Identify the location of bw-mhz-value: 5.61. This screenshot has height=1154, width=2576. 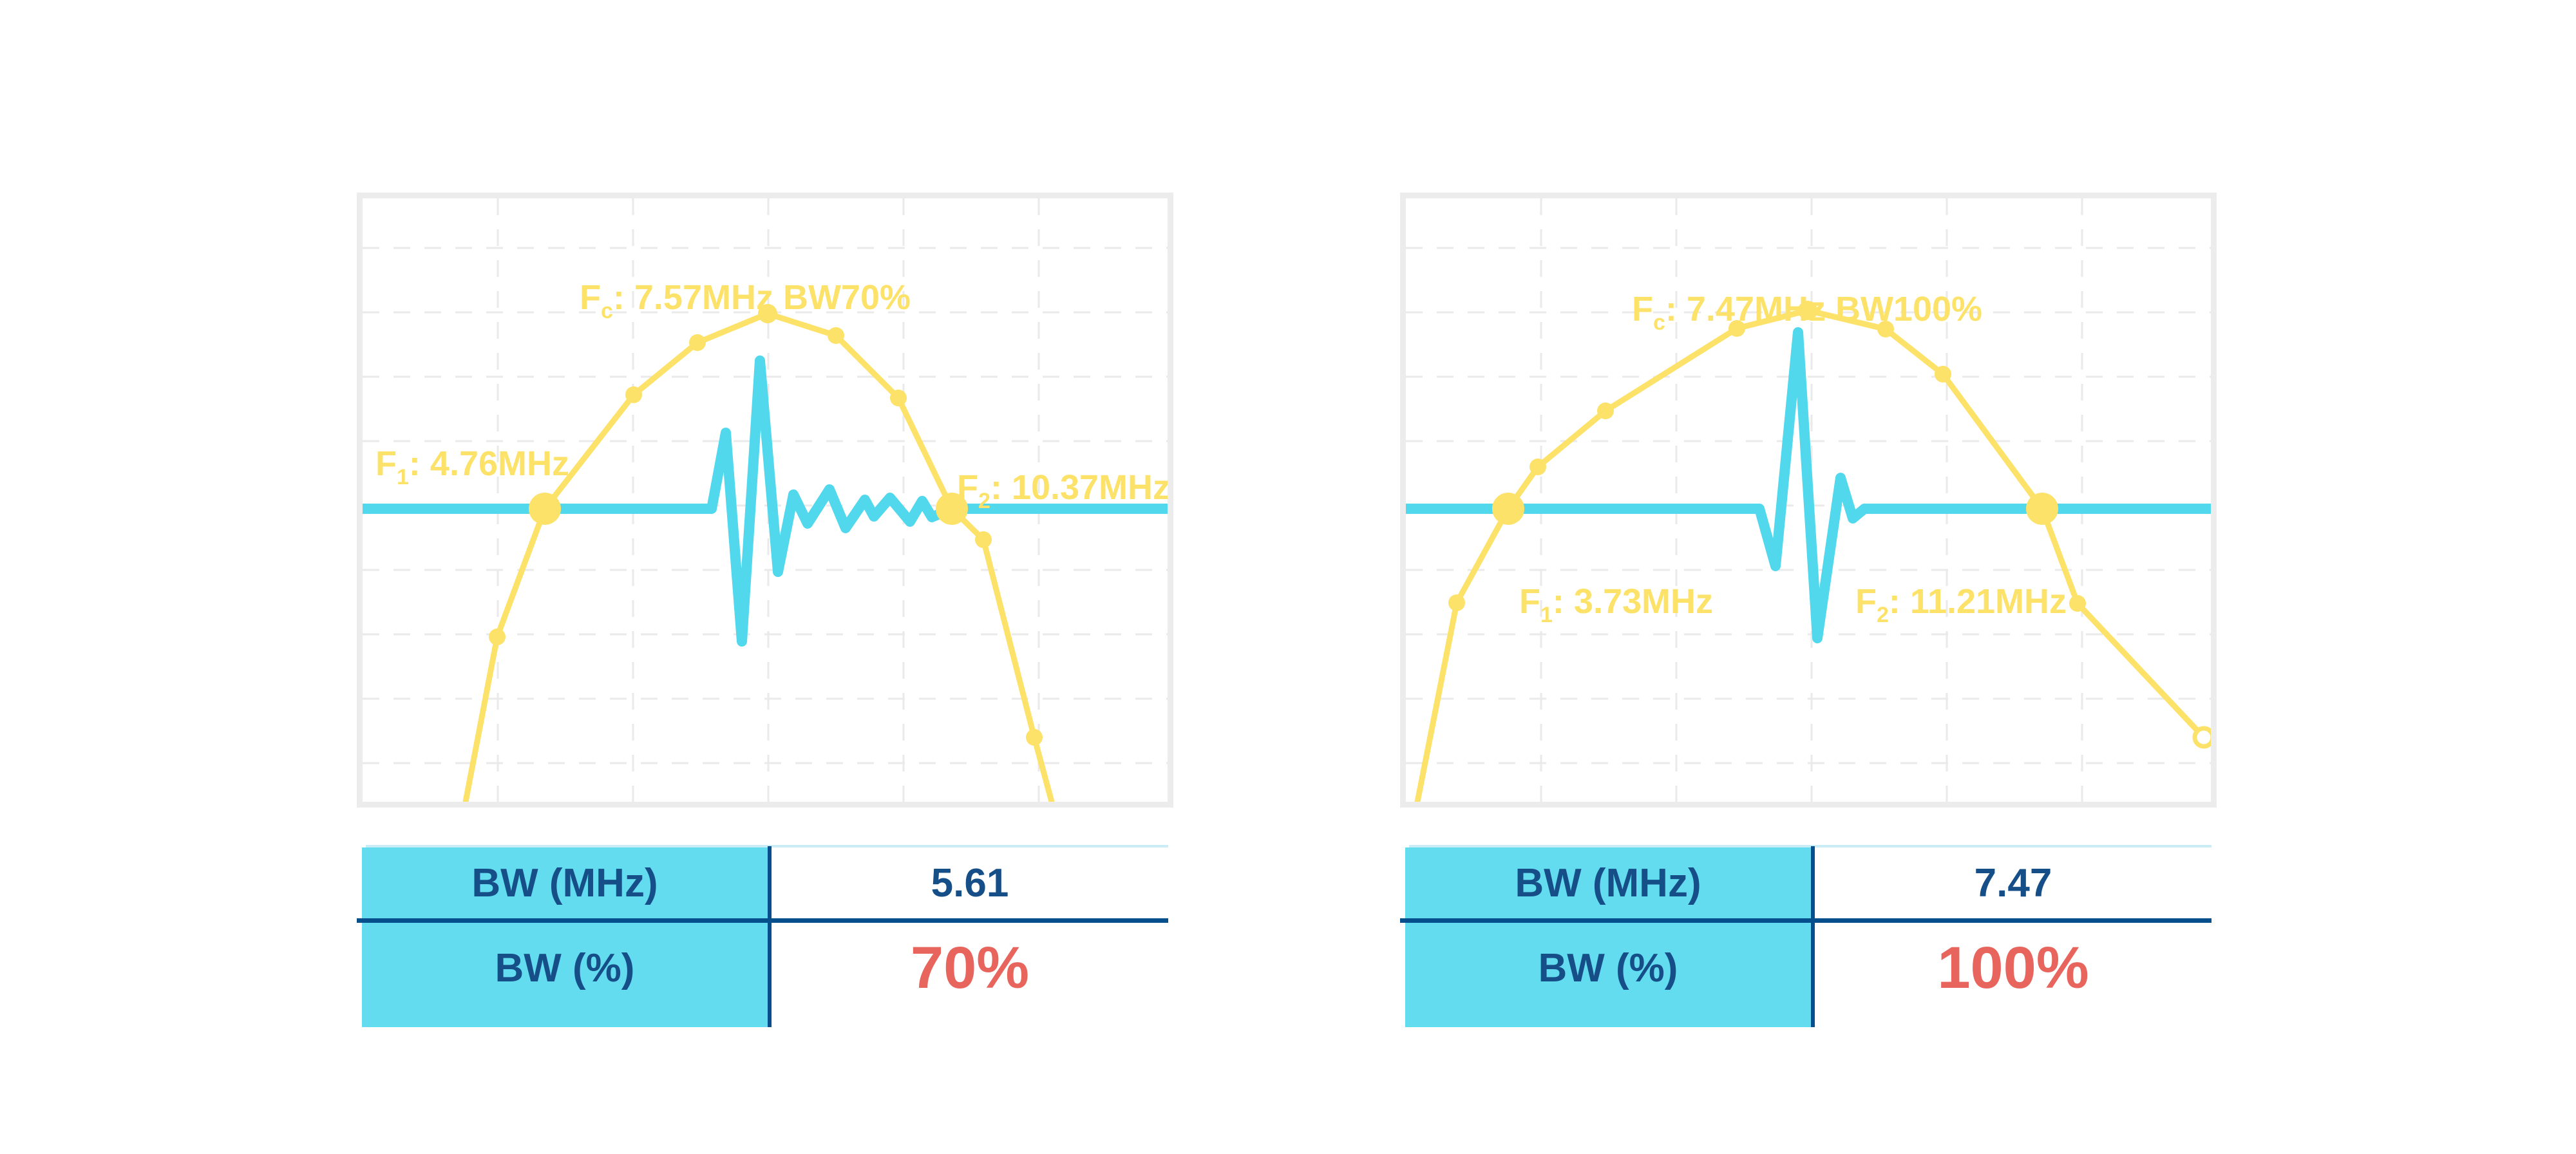
(970, 883).